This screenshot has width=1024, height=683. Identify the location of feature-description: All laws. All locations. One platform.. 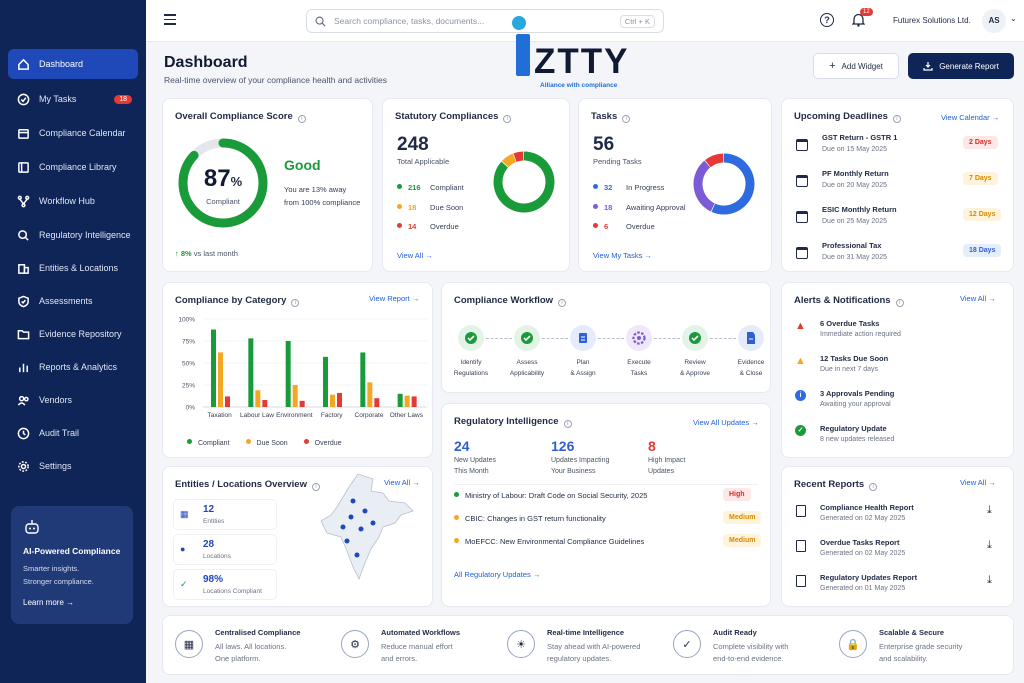
(257, 653).